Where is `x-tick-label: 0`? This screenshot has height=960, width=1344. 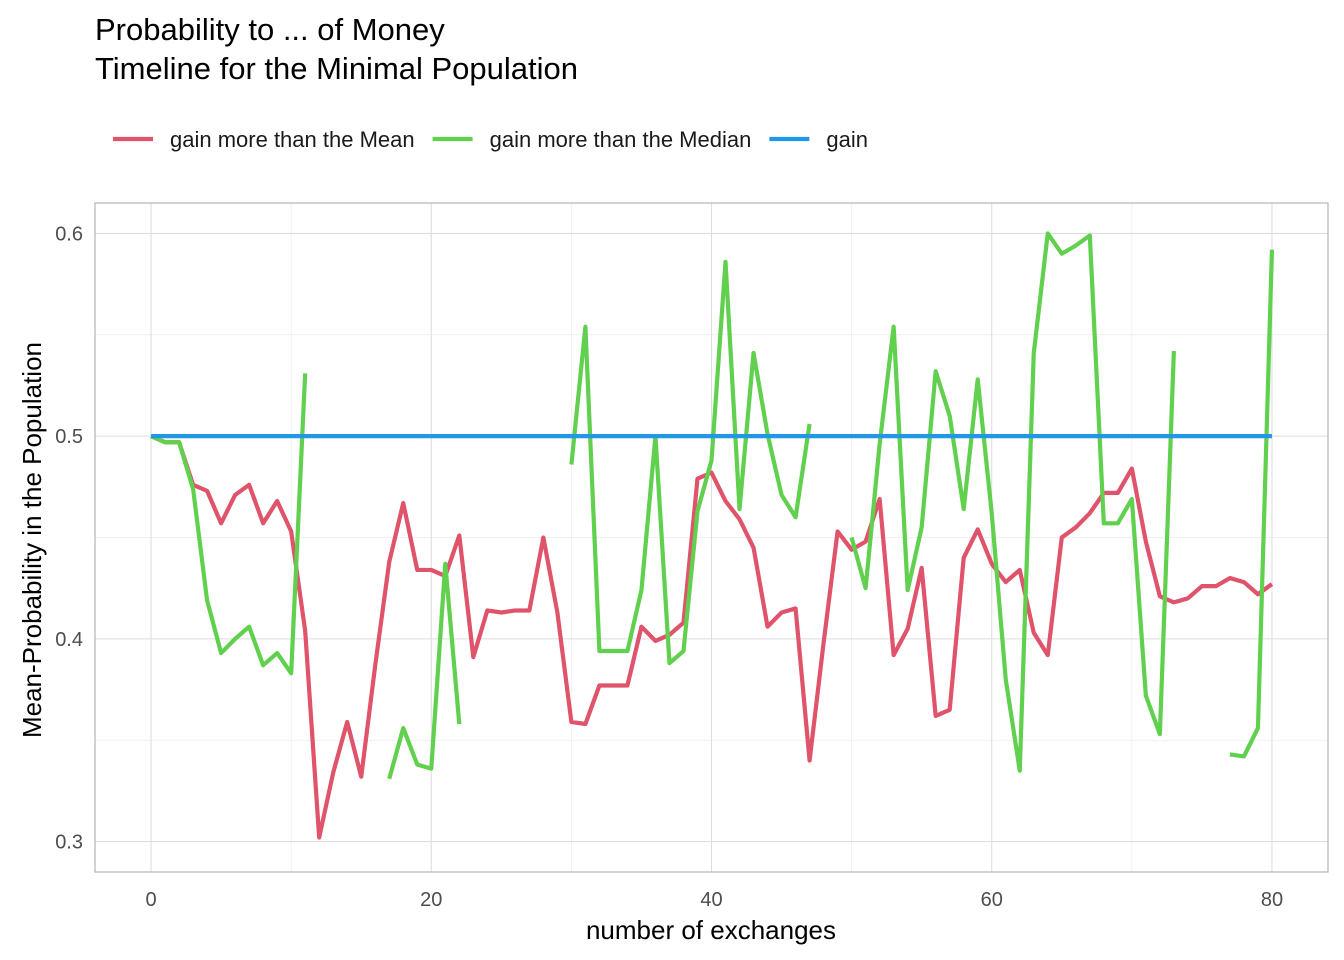
x-tick-label: 0 is located at coordinates (150, 900).